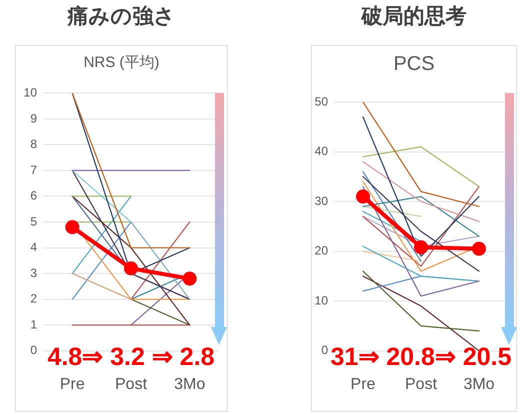  What do you see at coordinates (131, 356) in the screenshot?
I see `annotation: 4.8⇒ 3.2 ⇒ 2.8` at bounding box center [131, 356].